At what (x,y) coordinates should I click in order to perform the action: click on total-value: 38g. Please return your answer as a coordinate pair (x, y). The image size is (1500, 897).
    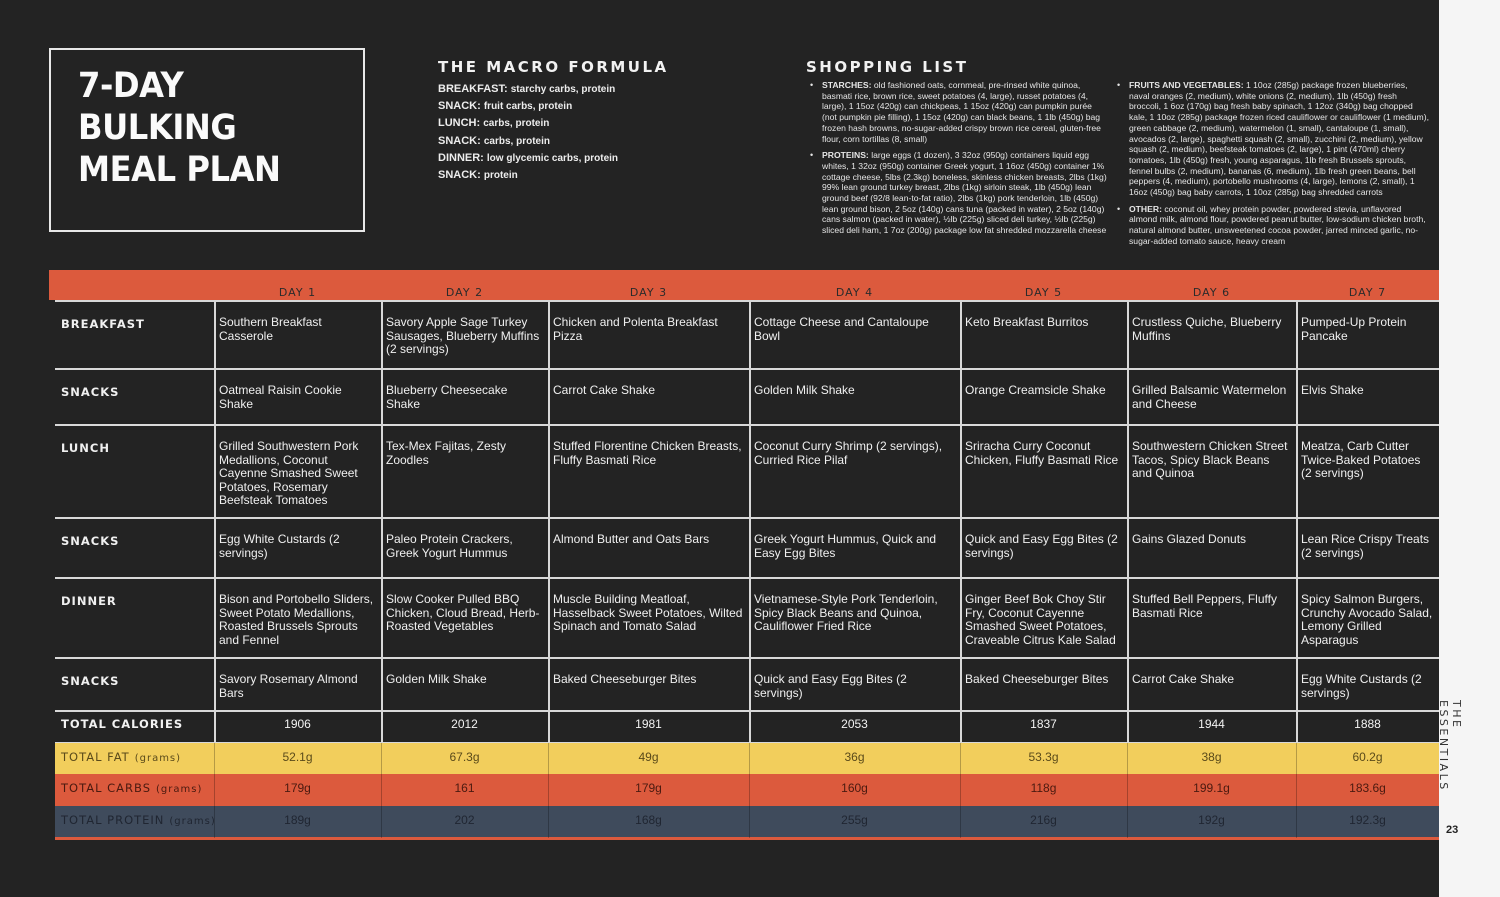
    Looking at the image, I should click on (1211, 757).